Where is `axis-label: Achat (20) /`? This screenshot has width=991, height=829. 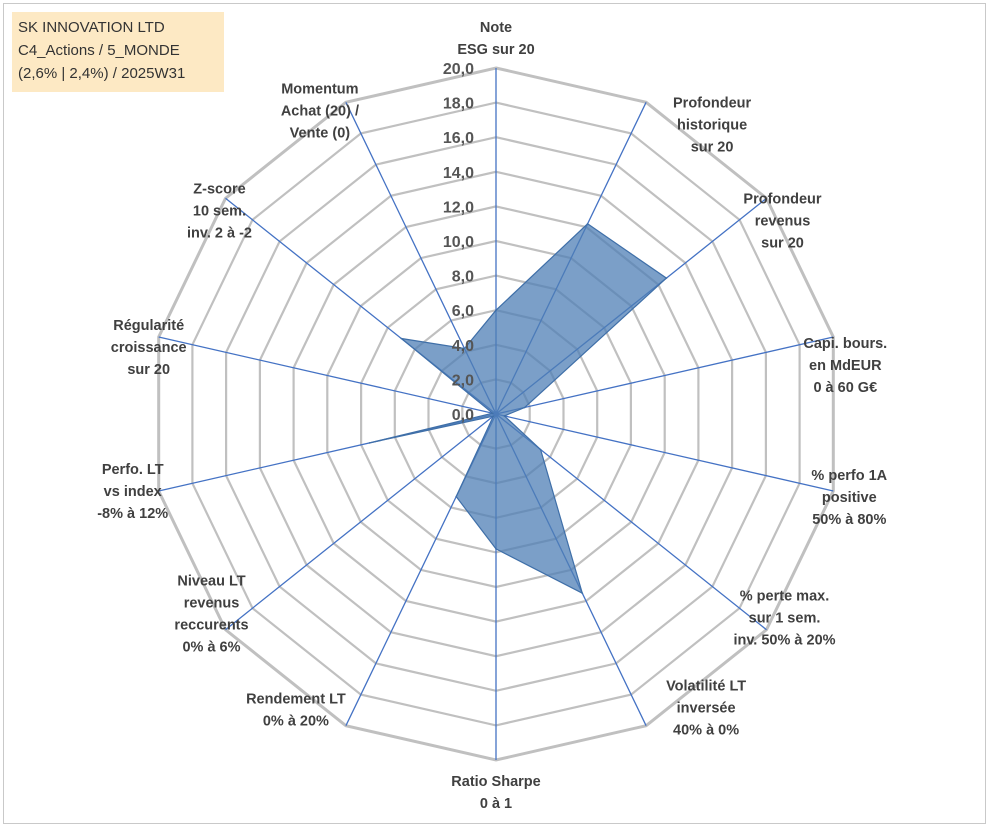
axis-label: Achat (20) / is located at coordinates (320, 111).